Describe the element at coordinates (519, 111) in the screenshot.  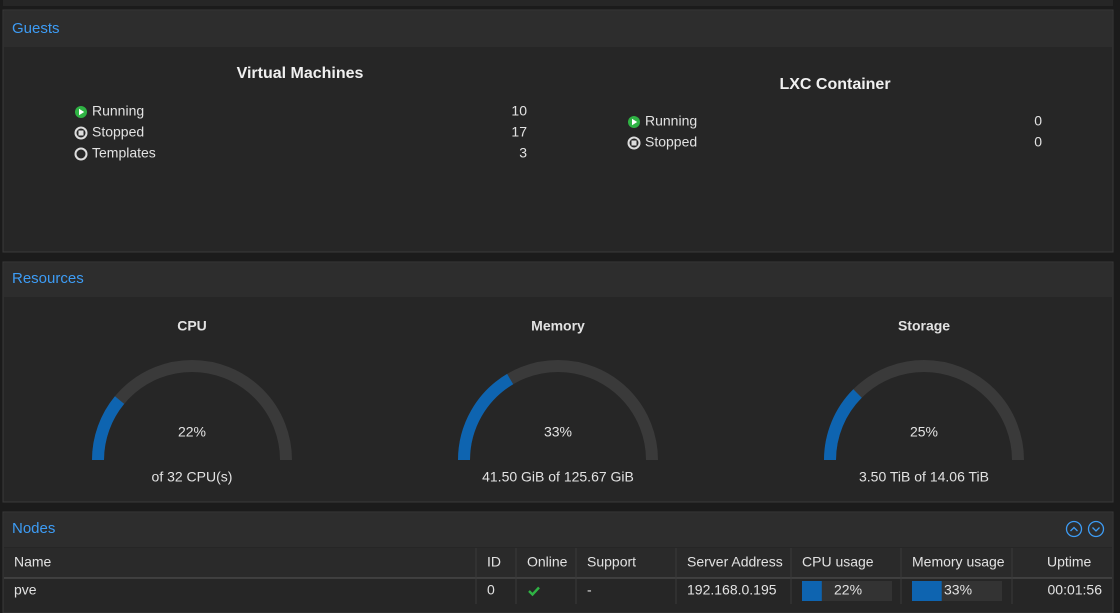
I see `status-count: 10` at that location.